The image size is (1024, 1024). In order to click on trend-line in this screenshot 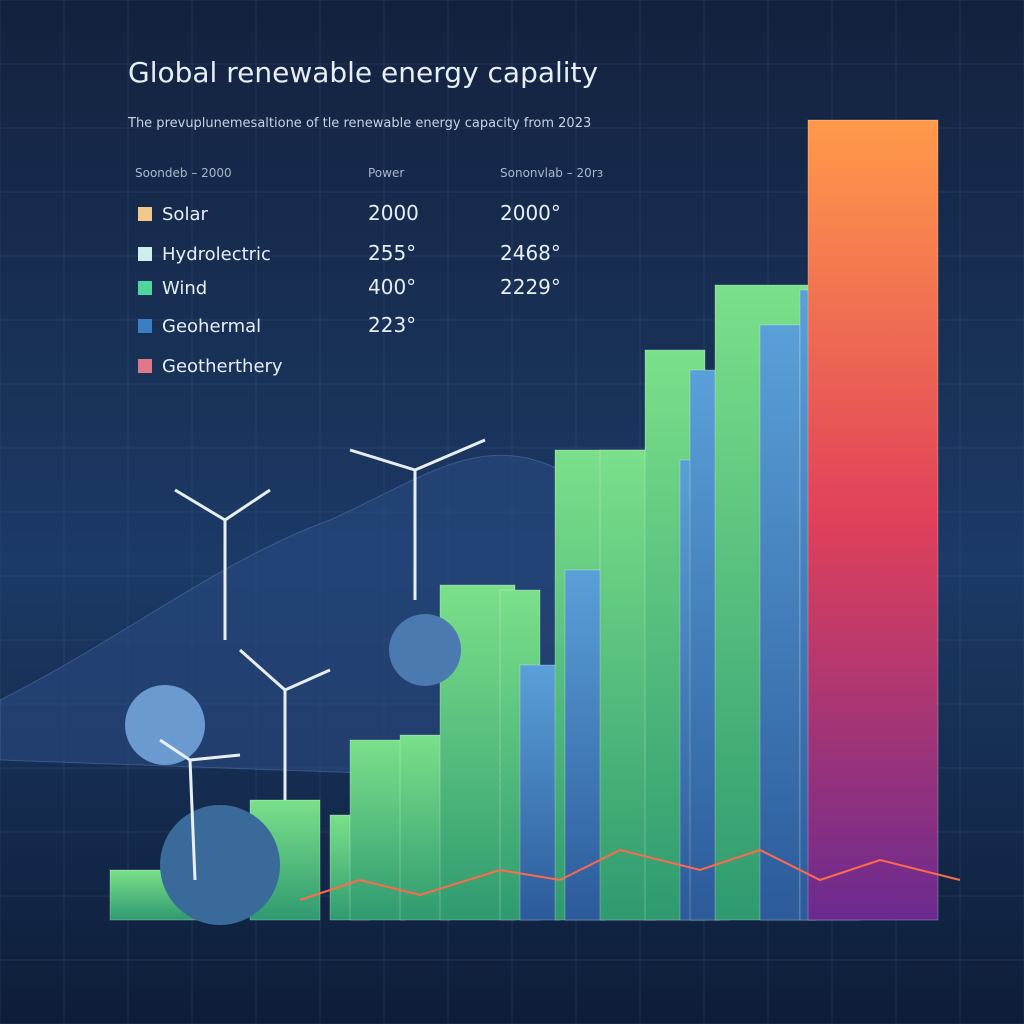, I will do `click(630, 874)`.